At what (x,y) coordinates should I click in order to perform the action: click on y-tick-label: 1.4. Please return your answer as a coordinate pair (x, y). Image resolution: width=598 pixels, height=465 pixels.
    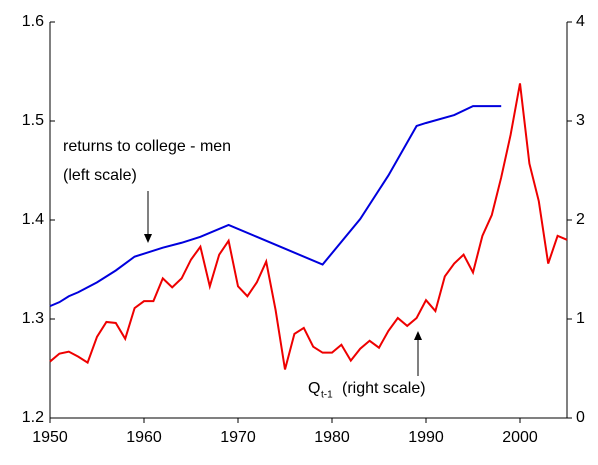
    Looking at the image, I should click on (33, 219).